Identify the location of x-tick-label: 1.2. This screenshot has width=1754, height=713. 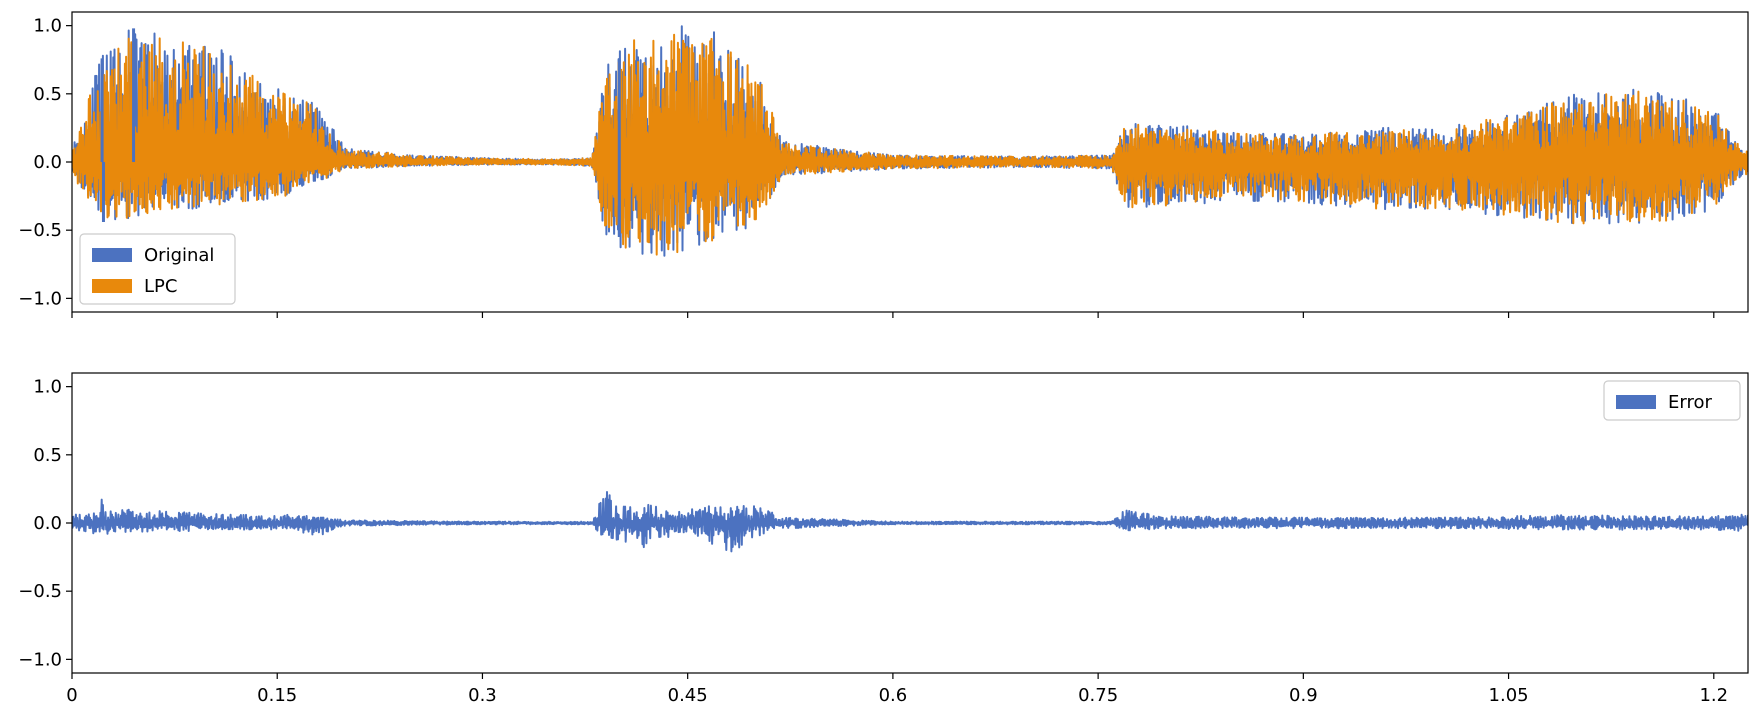
(1713, 695).